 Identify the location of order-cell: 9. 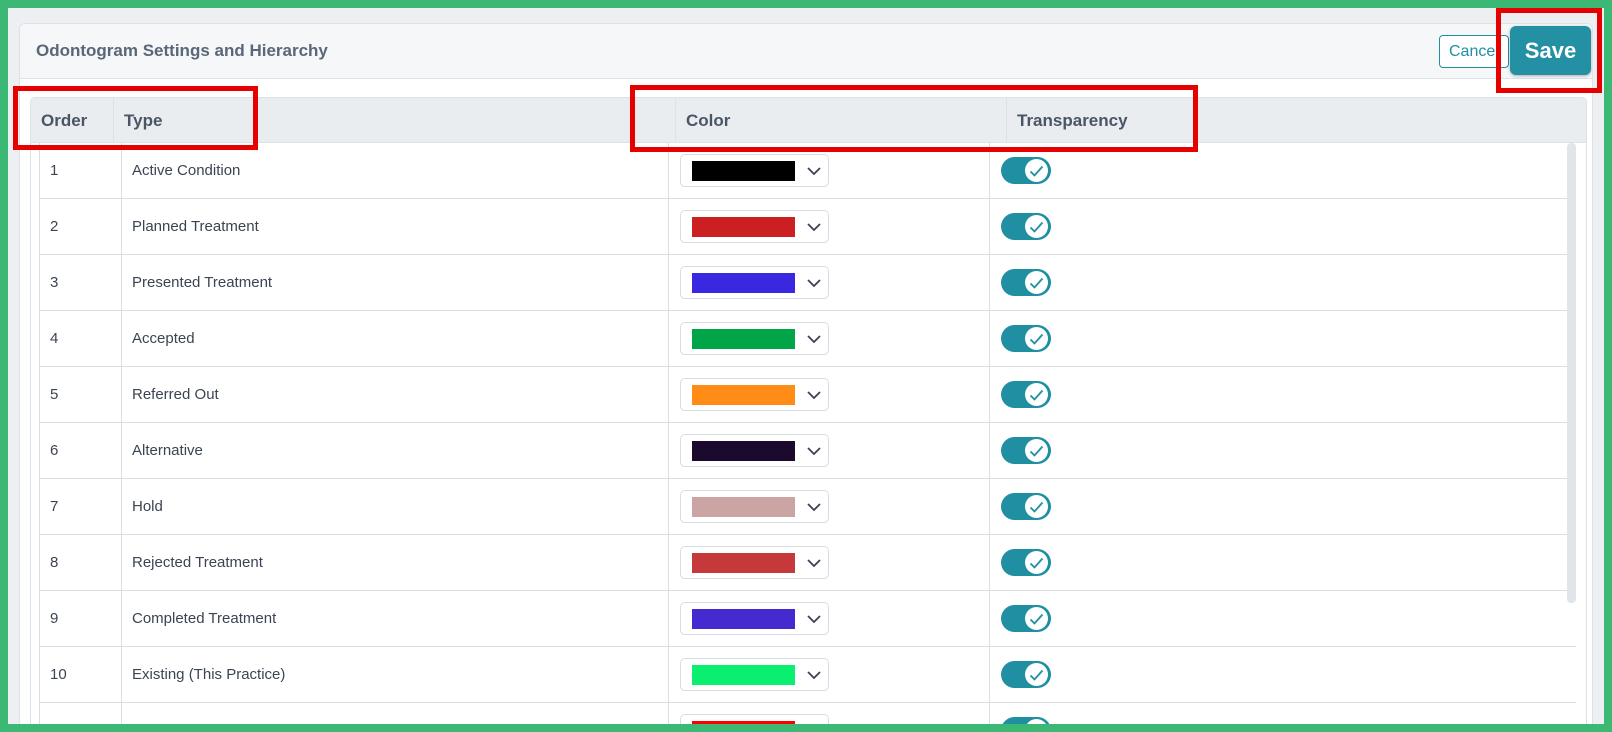
(81, 618).